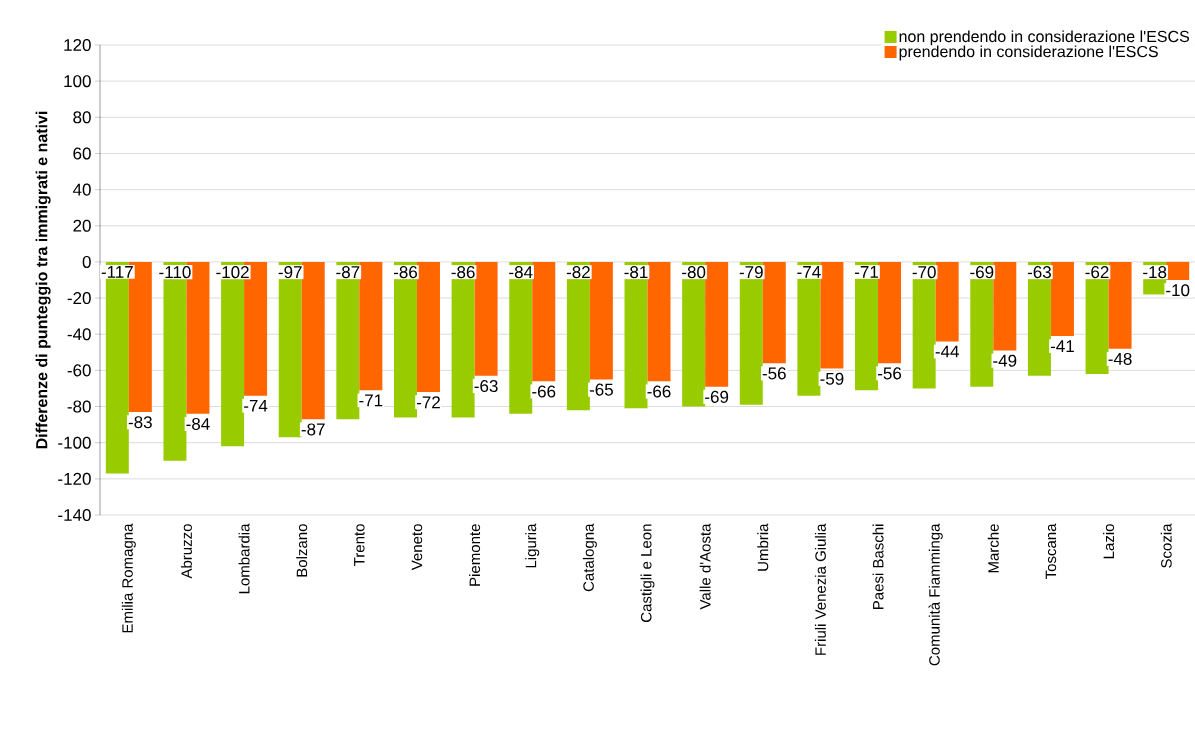 The image size is (1195, 744). Describe the element at coordinates (1028, 53) in the screenshot. I see `legend-label: prendendo in considerazione l'ESCS` at that location.